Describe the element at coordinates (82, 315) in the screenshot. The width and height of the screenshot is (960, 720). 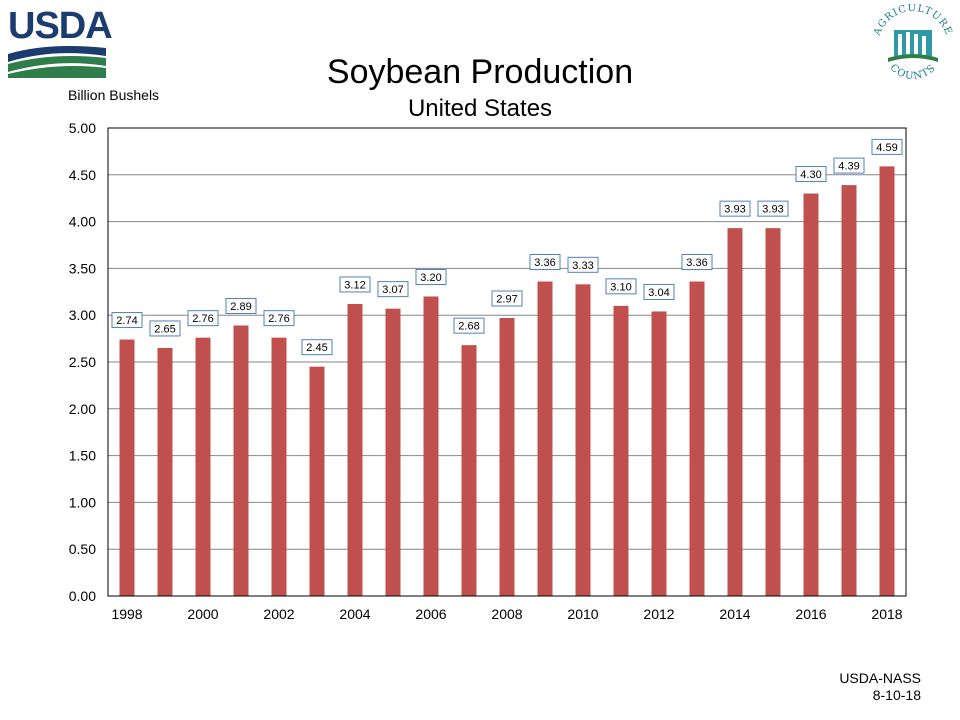
I see `y-tick-label: 3.00` at that location.